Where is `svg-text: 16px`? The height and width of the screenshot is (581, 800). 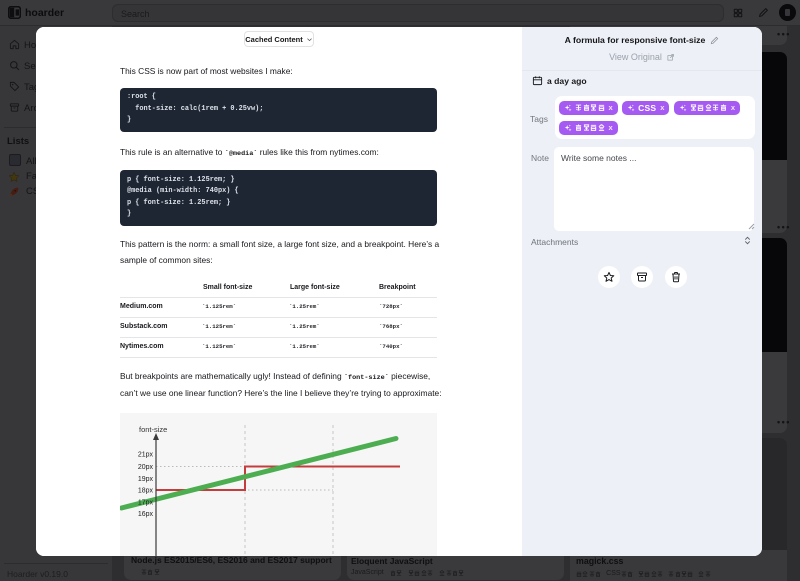
svg-text: 16px is located at coordinates (146, 514).